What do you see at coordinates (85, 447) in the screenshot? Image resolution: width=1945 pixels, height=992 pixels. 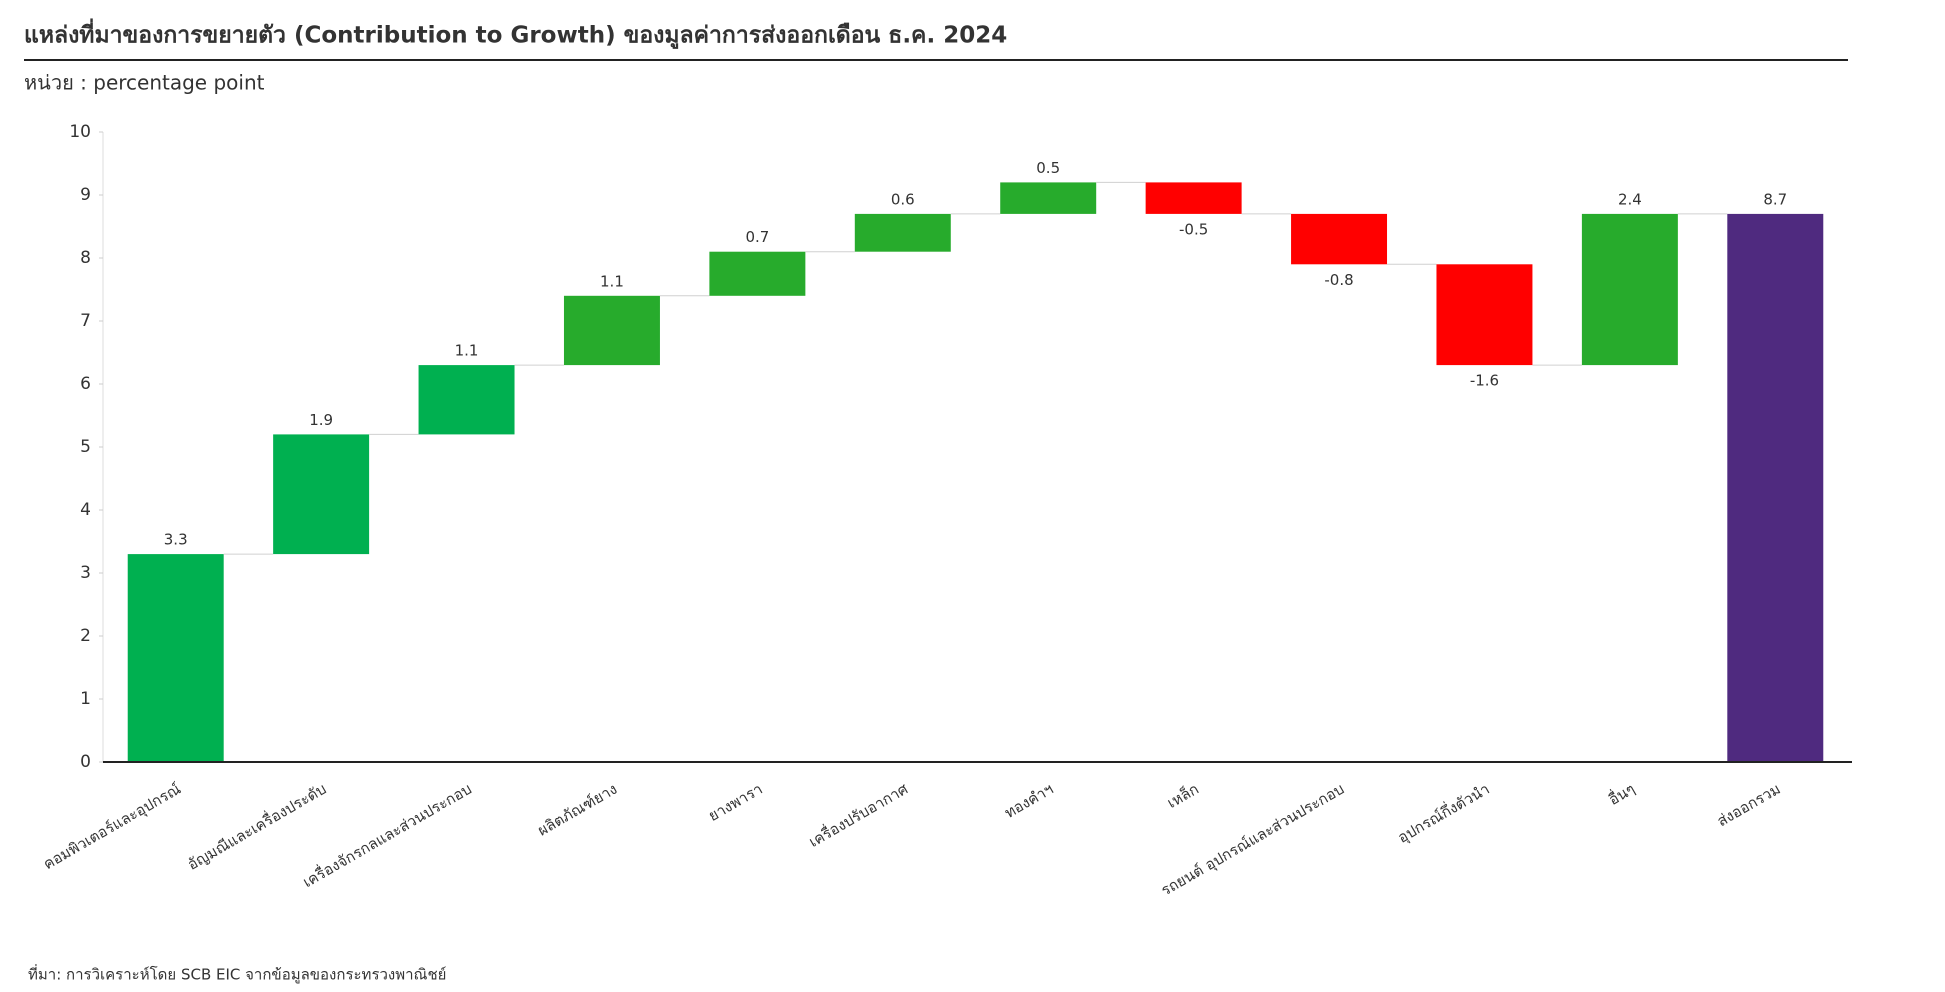 I see `y-tick-label: 5` at bounding box center [85, 447].